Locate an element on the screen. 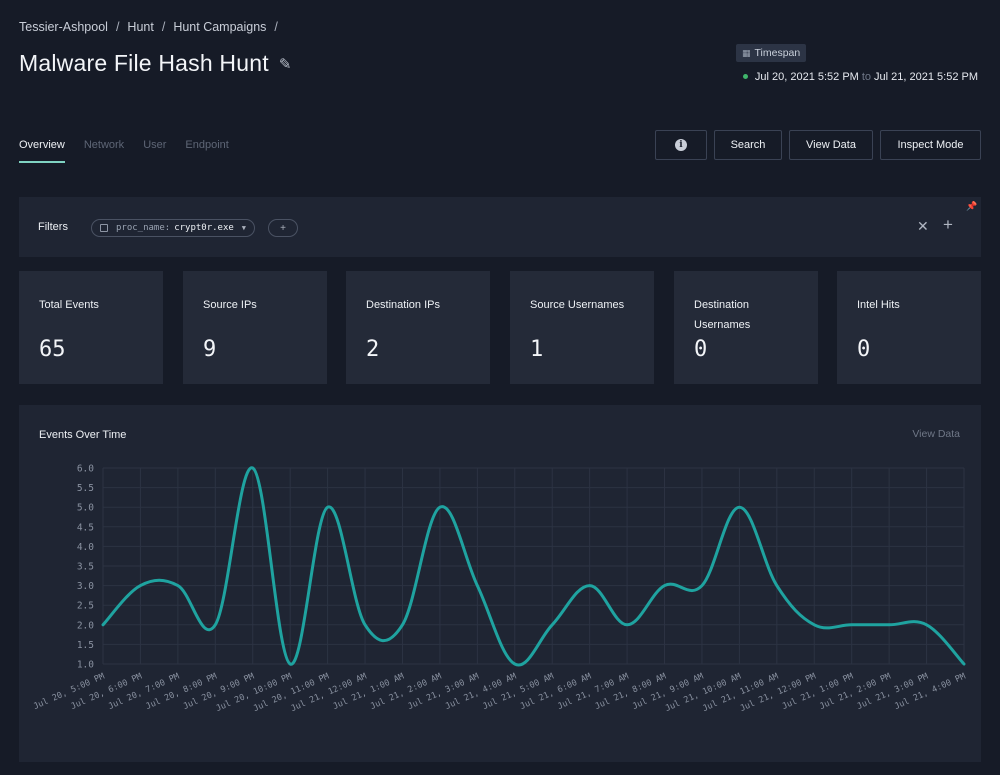  search-button: Search is located at coordinates (748, 145).